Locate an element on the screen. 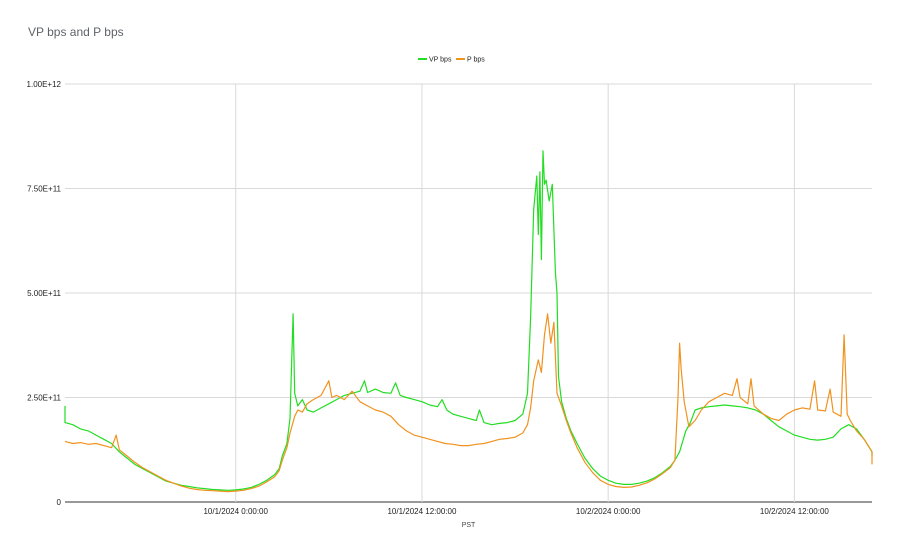 The width and height of the screenshot is (900, 556). chart-title: VP bps and P bps is located at coordinates (76, 32).